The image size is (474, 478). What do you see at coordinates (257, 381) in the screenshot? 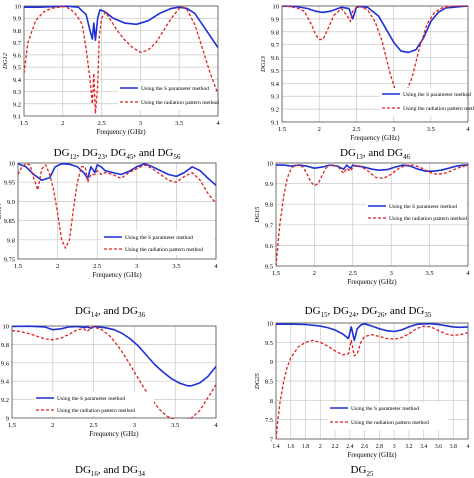
I see `y-axis-title: DG25` at bounding box center [257, 381].